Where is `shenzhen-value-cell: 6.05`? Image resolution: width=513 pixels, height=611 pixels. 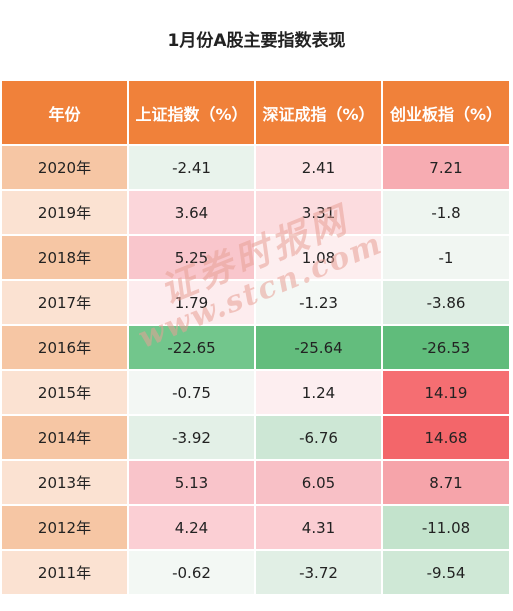
shenzhen-value-cell: 6.05 is located at coordinates (318, 482).